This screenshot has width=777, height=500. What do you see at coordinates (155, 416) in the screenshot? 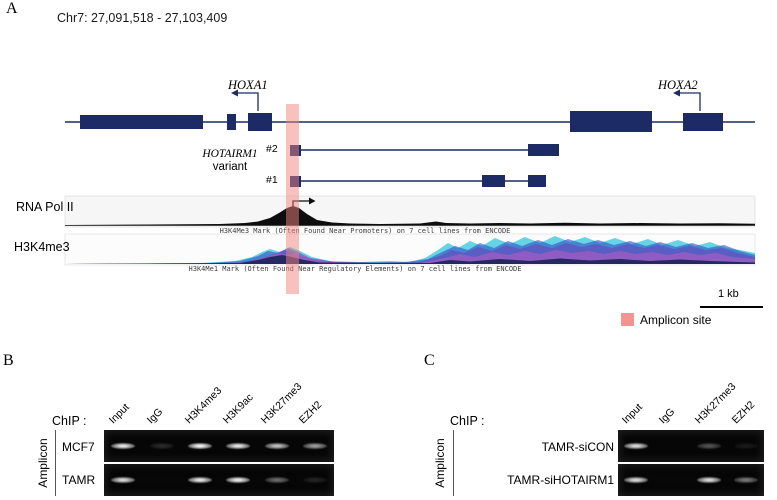
I see `panel-b-lane-igg: IgG` at bounding box center [155, 416].